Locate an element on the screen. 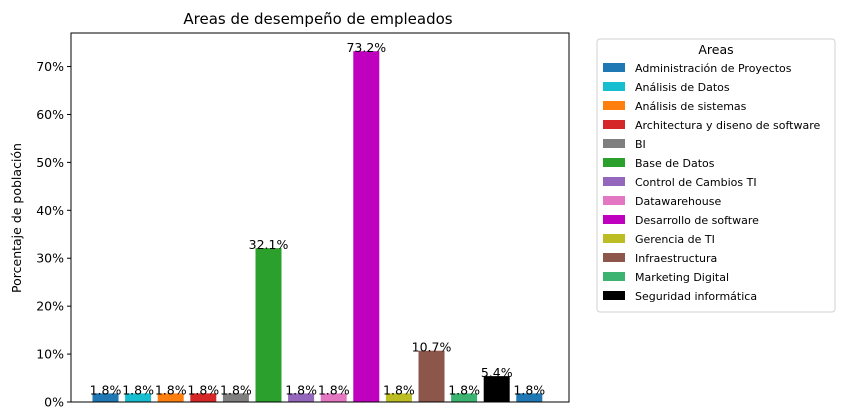 This screenshot has height=420, width=845. legend-item-label: Base de Datos is located at coordinates (675, 163).